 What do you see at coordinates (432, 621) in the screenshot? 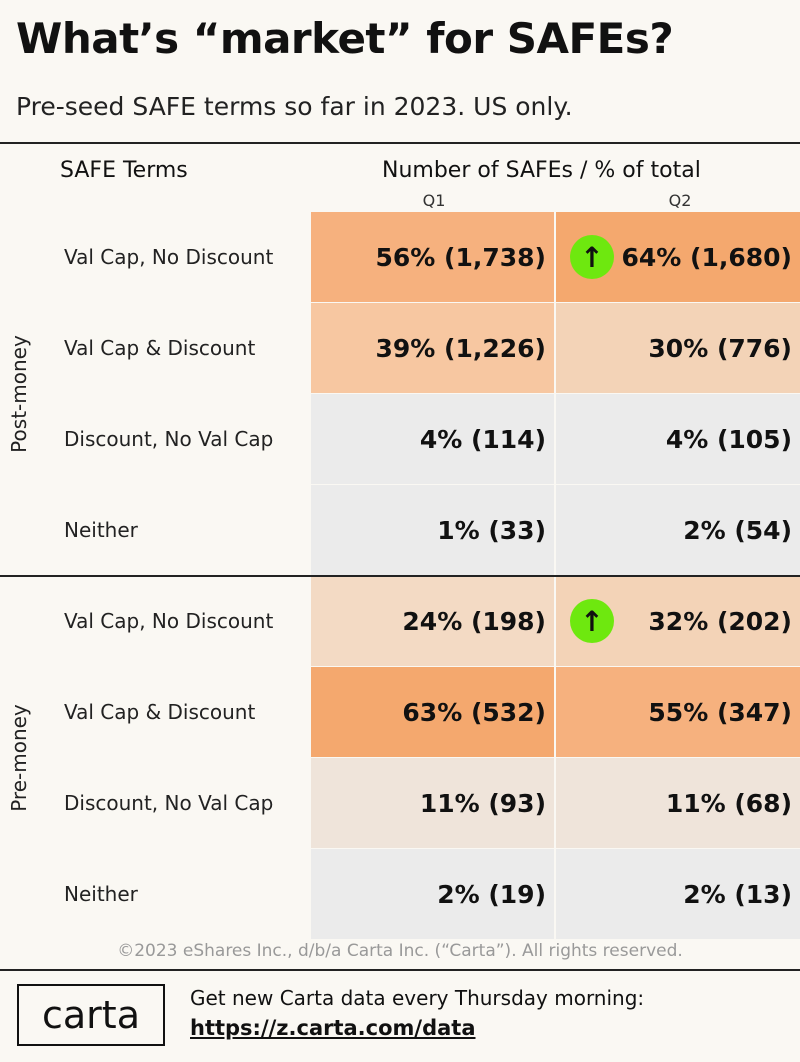
I see `cell-q1: 24% (198)` at bounding box center [432, 621].